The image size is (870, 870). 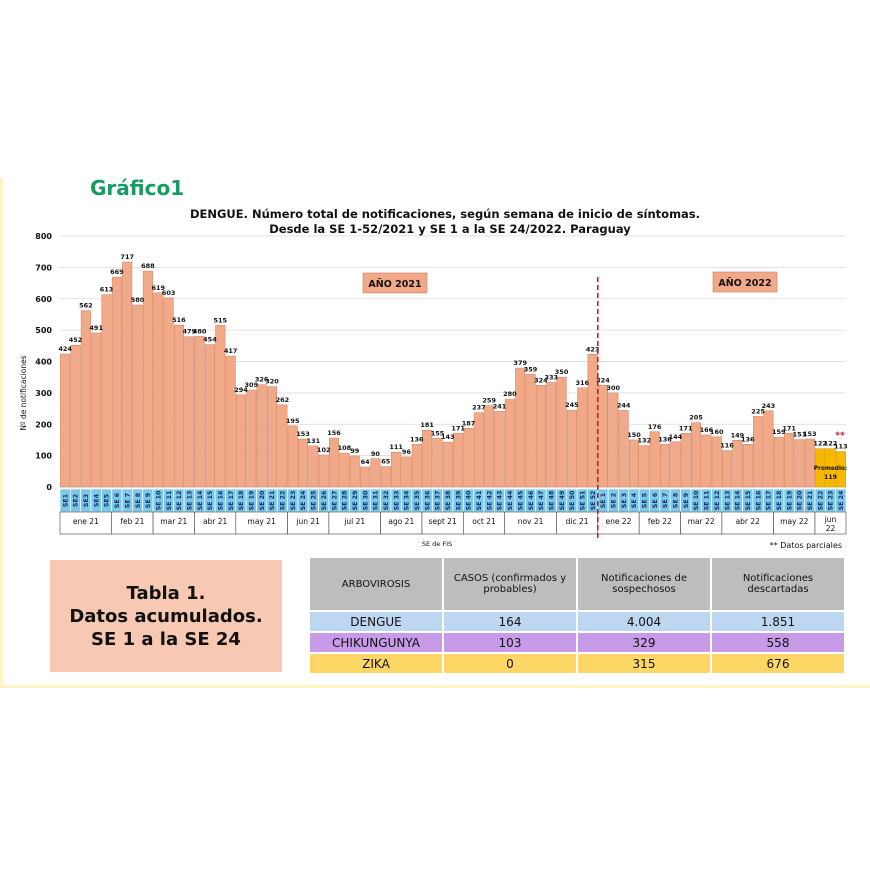 What do you see at coordinates (645, 500) in the screenshot?
I see `x-tick-label: SE 5` at bounding box center [645, 500].